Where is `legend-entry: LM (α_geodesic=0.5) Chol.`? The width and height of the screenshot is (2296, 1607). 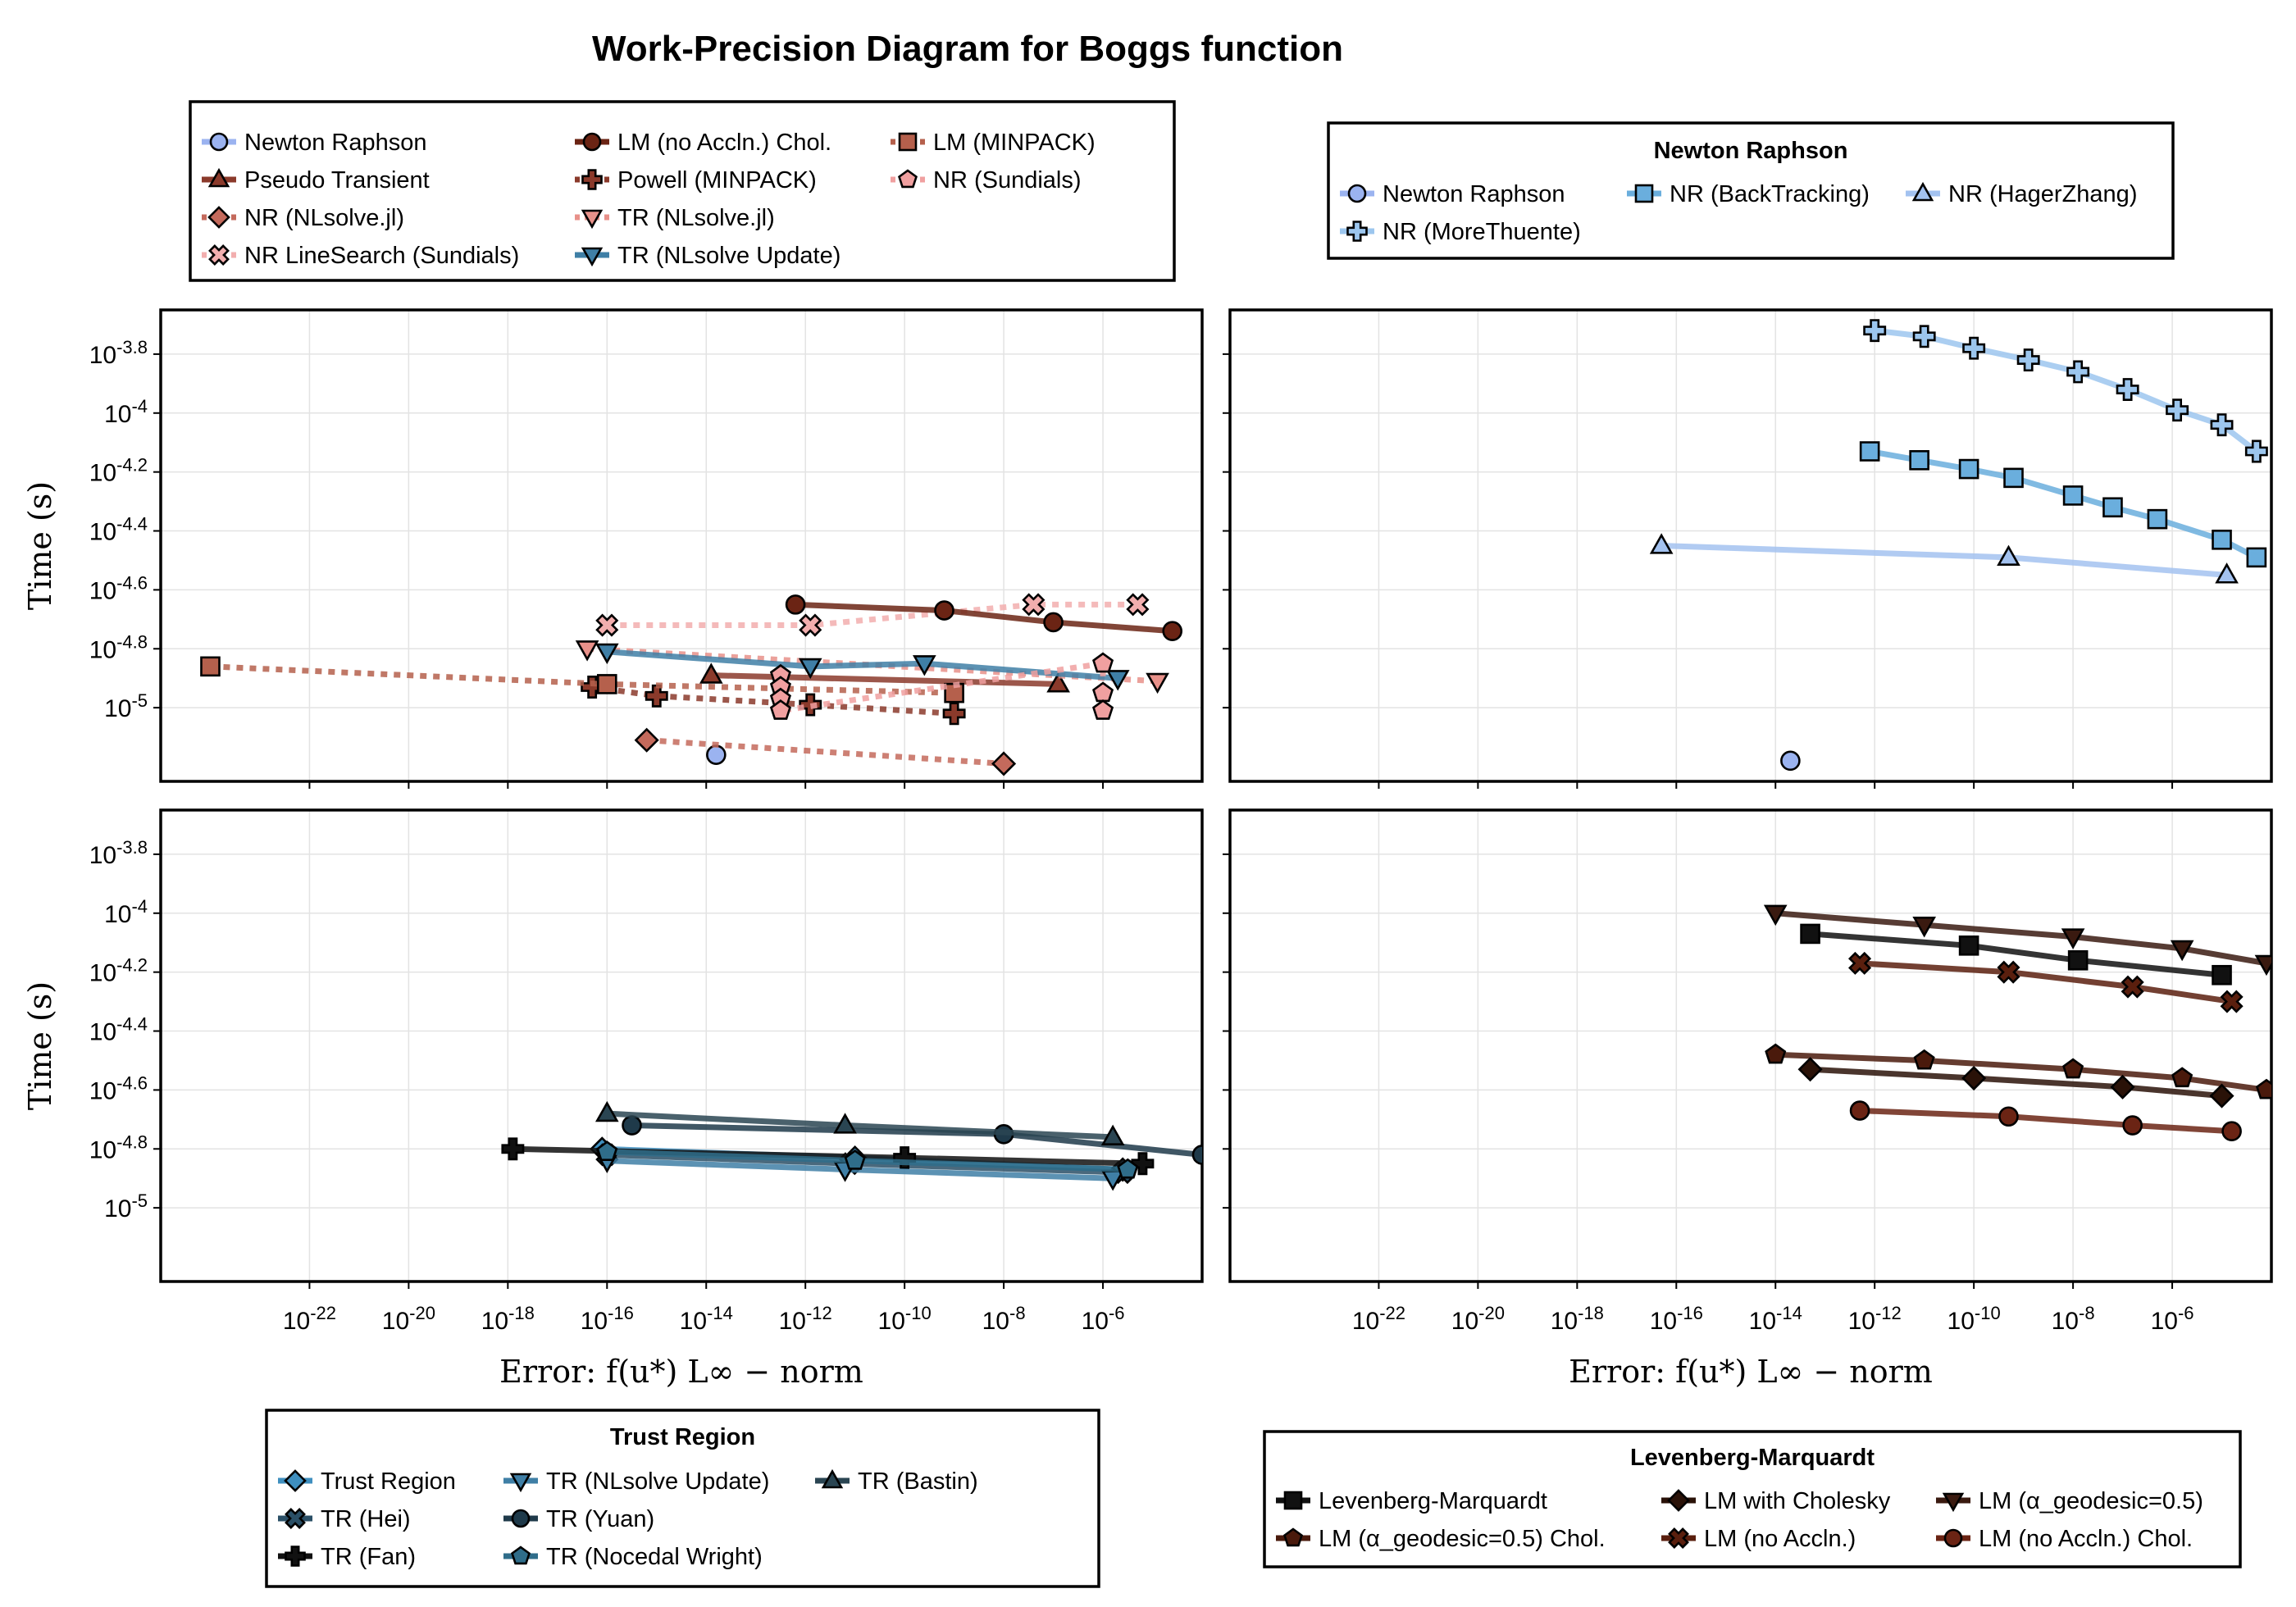 legend-entry: LM (α_geodesic=0.5) Chol. is located at coordinates (1441, 1539).